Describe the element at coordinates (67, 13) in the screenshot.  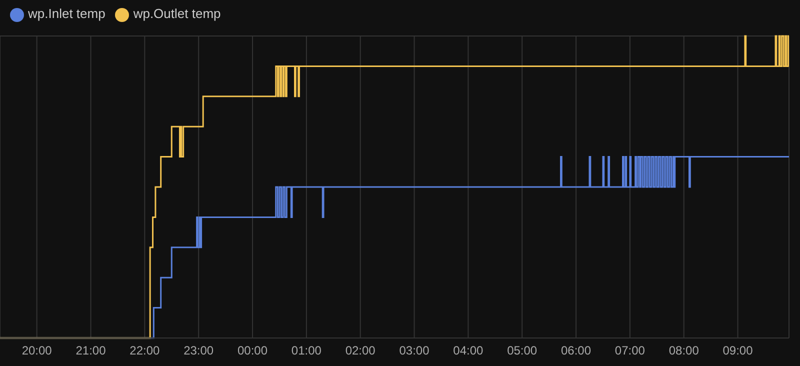
I see `legend-label: wp.Inlet temp` at that location.